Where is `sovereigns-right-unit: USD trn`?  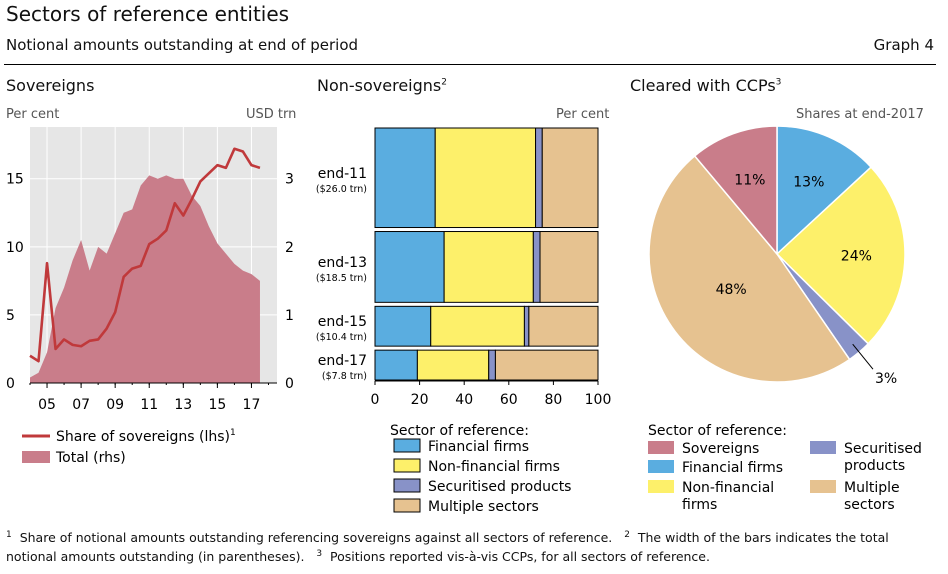 sovereigns-right-unit: USD trn is located at coordinates (271, 114).